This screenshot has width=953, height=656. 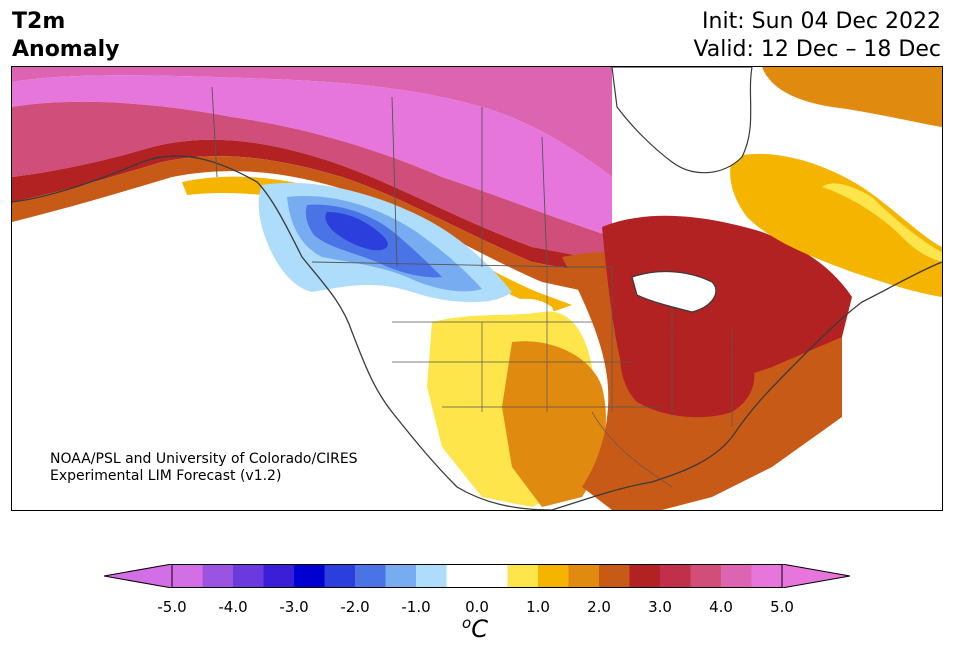 What do you see at coordinates (355, 607) in the screenshot?
I see `colorbar-tick-label: -2.0` at bounding box center [355, 607].